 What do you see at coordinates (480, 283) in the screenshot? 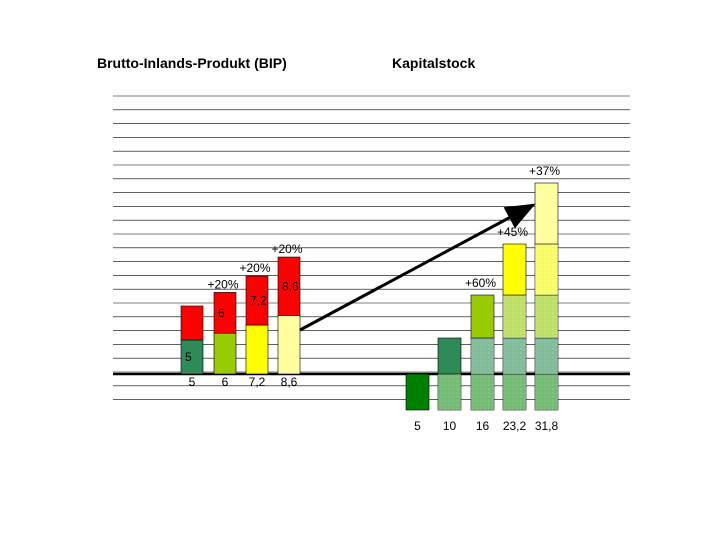
I see `kapital-growth-label: +60%` at bounding box center [480, 283].